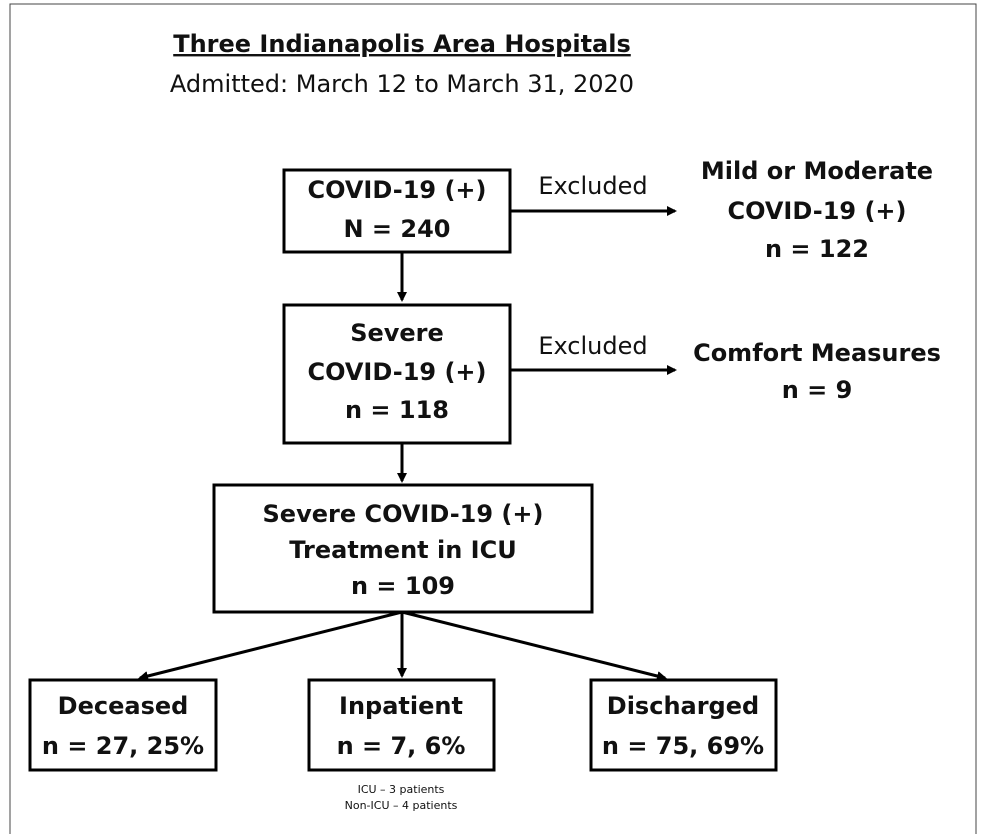 This screenshot has height=834, width=989. Describe the element at coordinates (401, 706) in the screenshot. I see `node-text: Inpatient` at that location.